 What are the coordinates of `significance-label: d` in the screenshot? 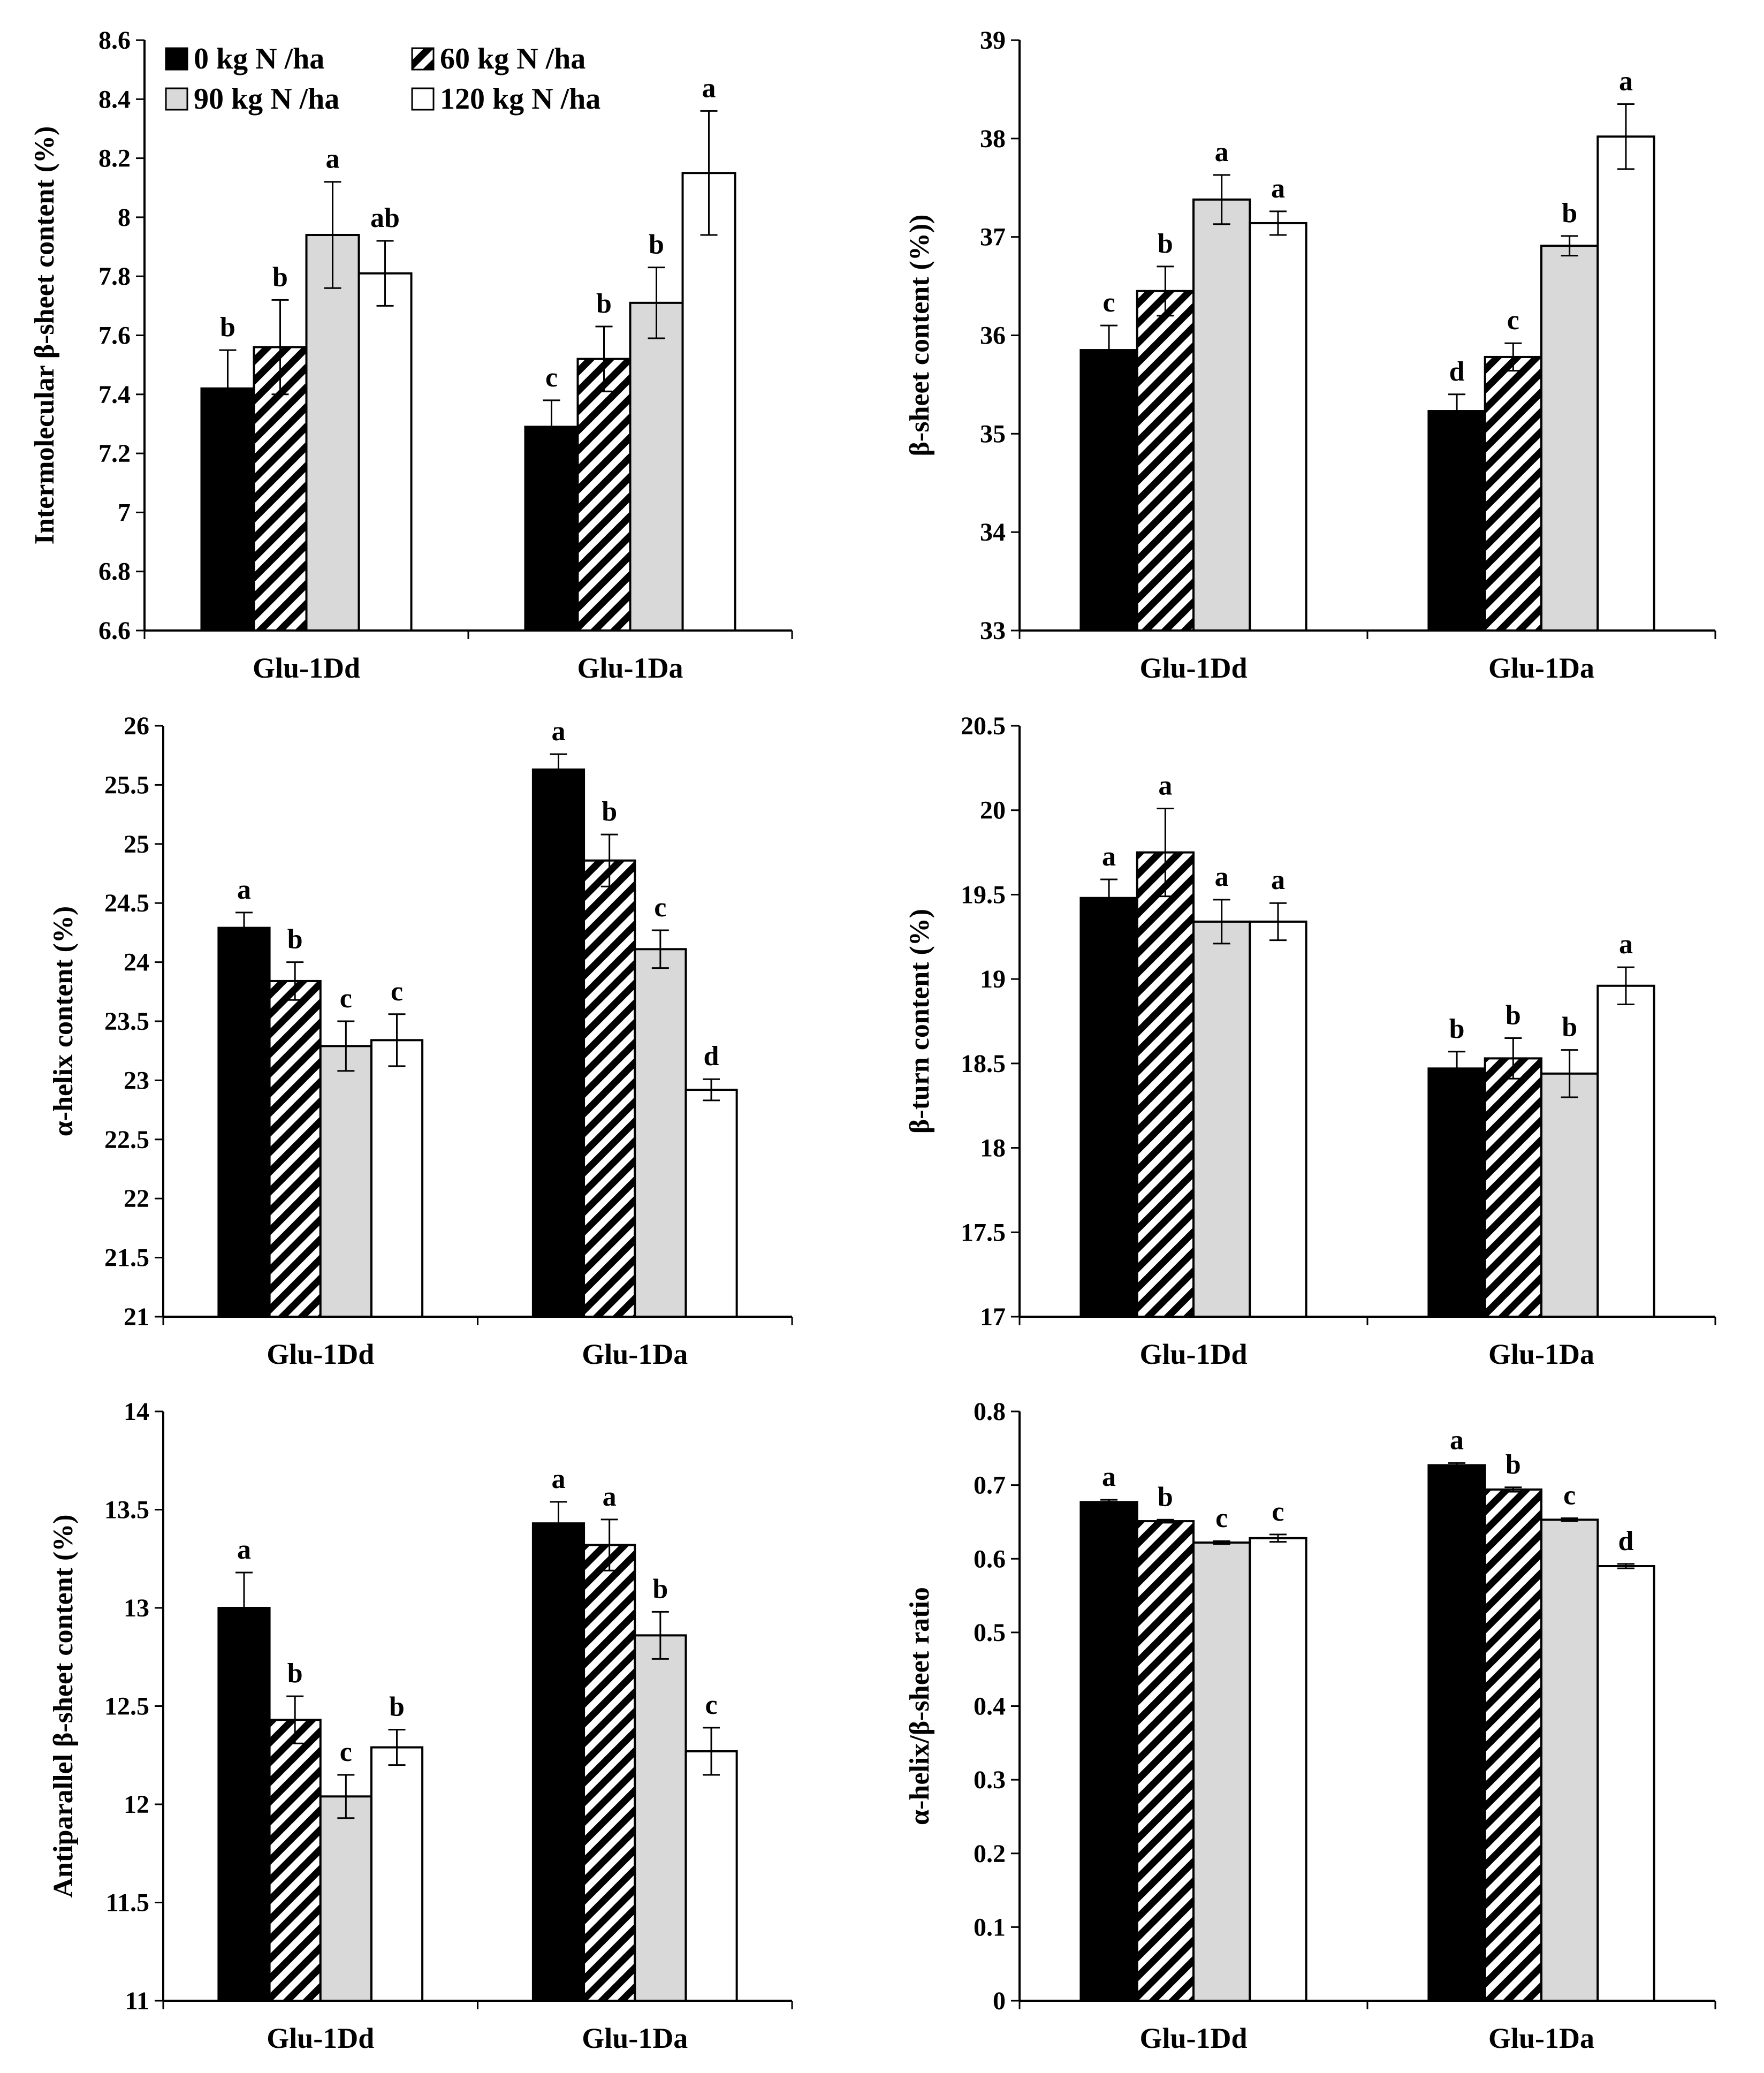 It's located at (1457, 371).